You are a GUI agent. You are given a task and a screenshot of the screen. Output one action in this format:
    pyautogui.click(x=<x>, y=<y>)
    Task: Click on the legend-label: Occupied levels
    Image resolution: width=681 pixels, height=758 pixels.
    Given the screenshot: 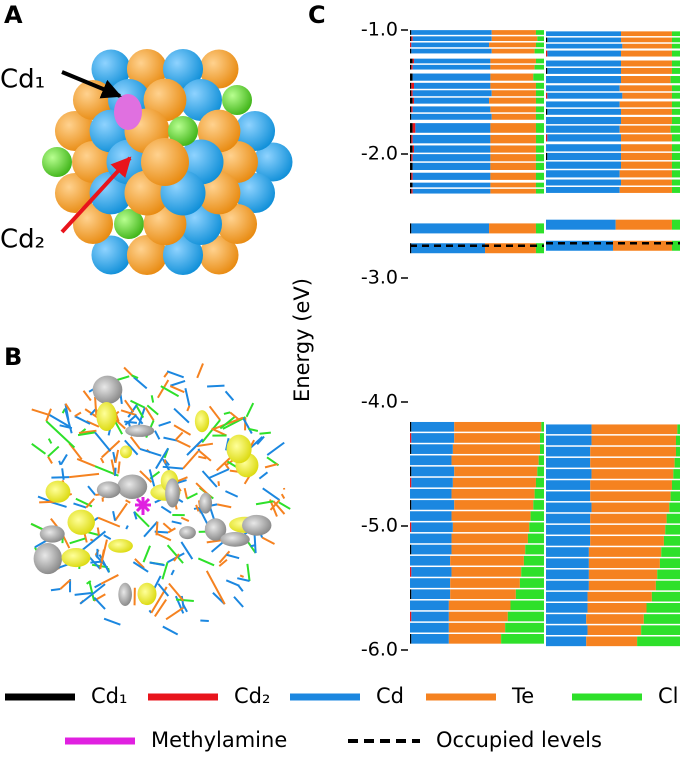 What is the action you would take?
    pyautogui.click(x=519, y=740)
    